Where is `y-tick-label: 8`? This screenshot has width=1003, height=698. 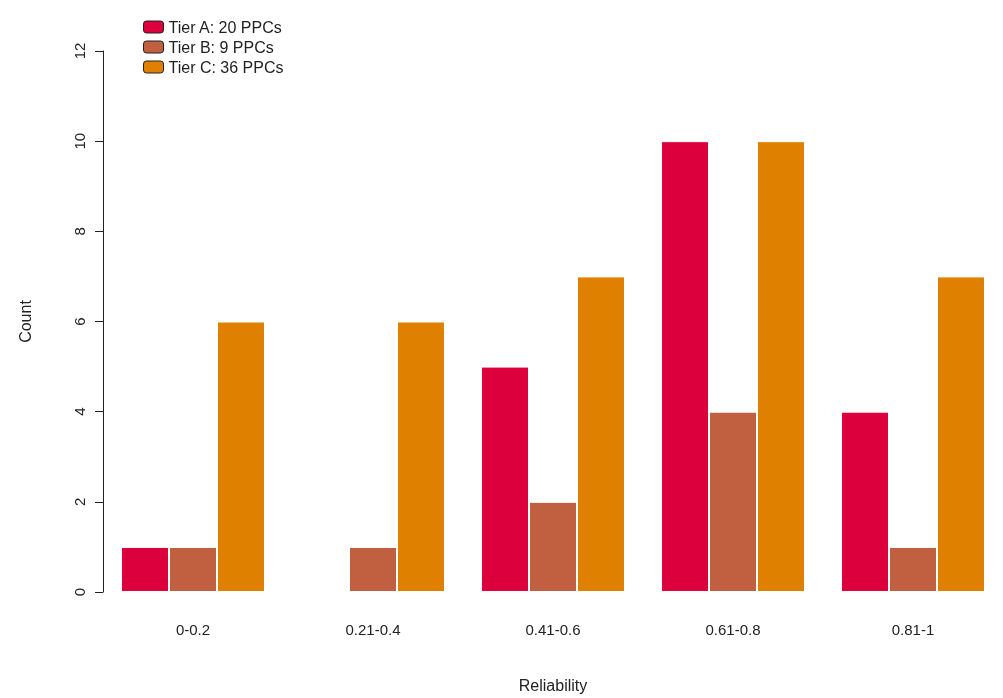
y-tick-label: 8 is located at coordinates (79, 231).